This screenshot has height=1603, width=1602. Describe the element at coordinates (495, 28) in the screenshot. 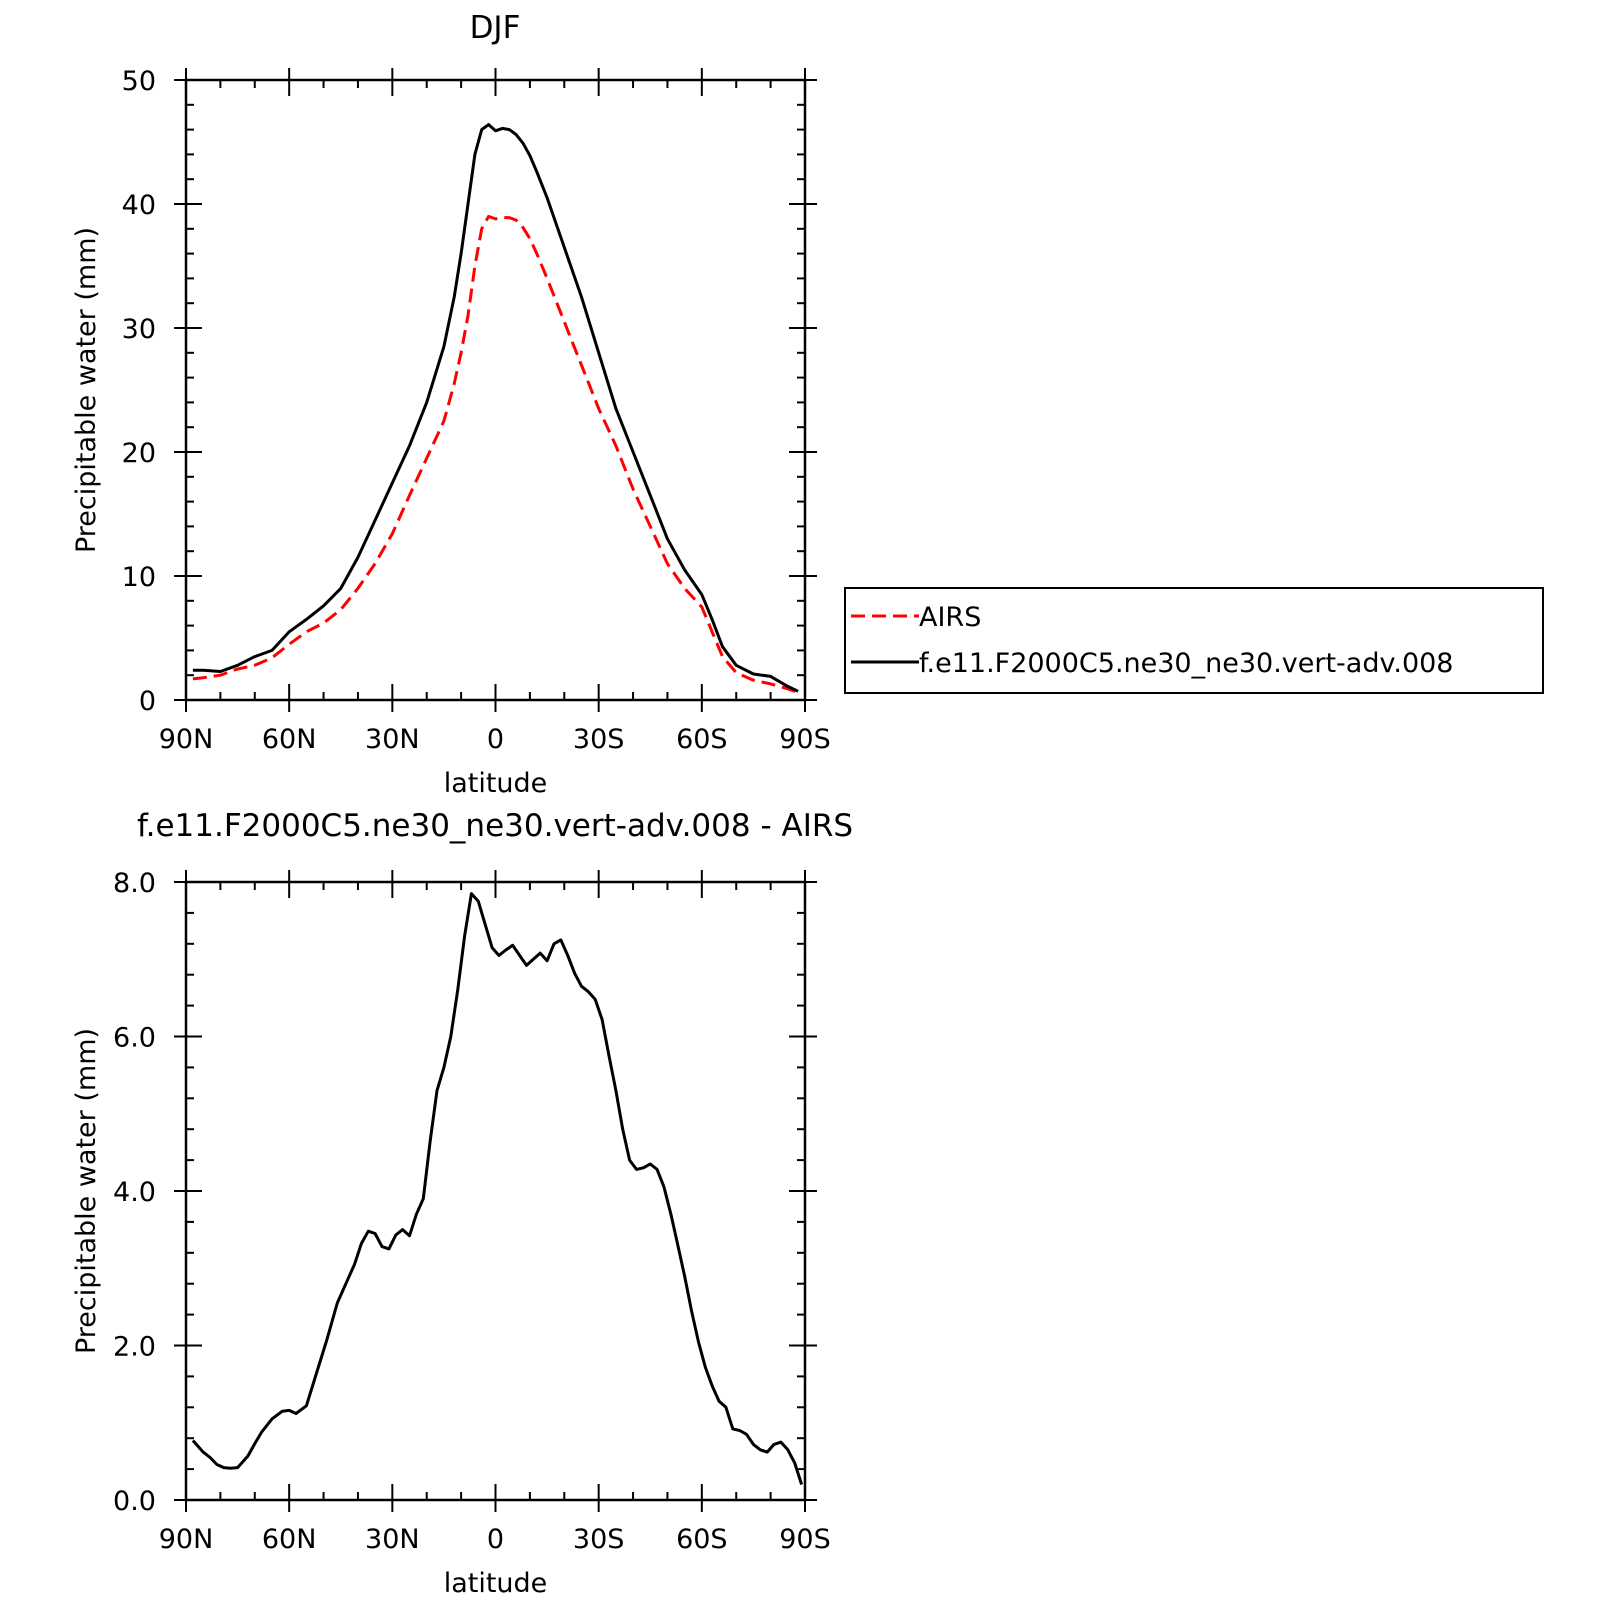

I see `chart-title: DJF` at that location.